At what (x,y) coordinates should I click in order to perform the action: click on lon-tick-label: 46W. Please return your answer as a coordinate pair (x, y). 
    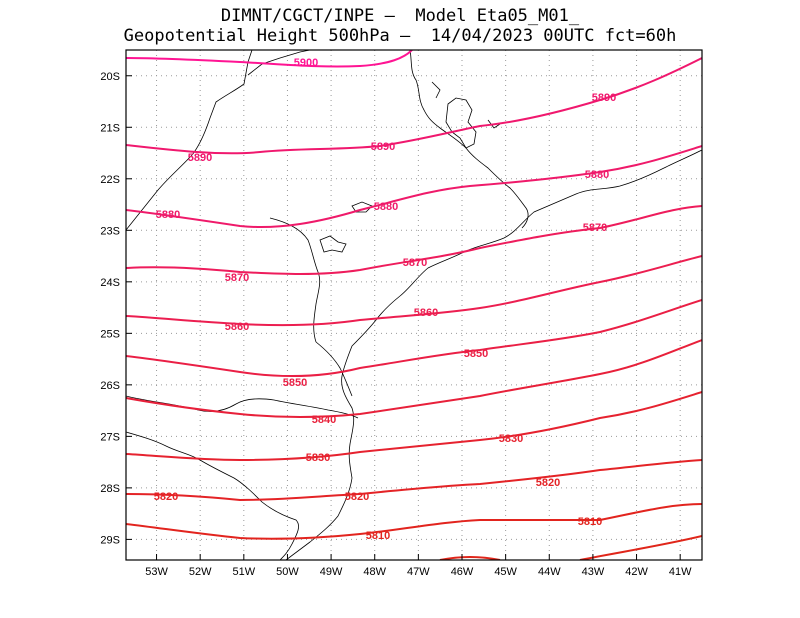
    Looking at the image, I should click on (462, 572).